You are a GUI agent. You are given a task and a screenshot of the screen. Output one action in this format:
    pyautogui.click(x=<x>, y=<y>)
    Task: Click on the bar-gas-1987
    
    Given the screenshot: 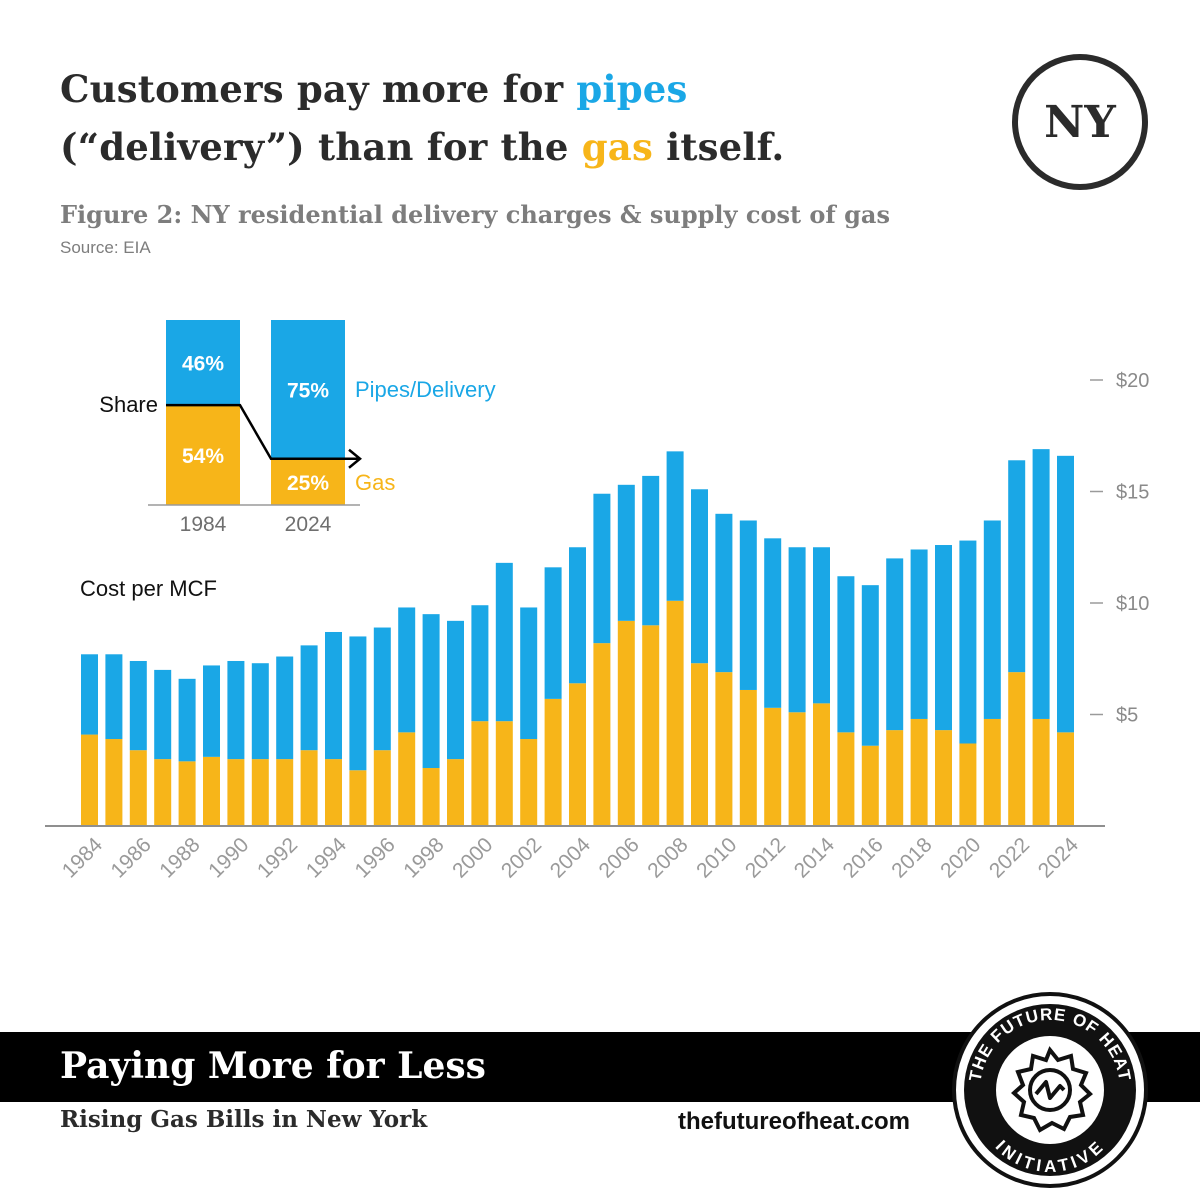 What is the action you would take?
    pyautogui.click(x=163, y=792)
    